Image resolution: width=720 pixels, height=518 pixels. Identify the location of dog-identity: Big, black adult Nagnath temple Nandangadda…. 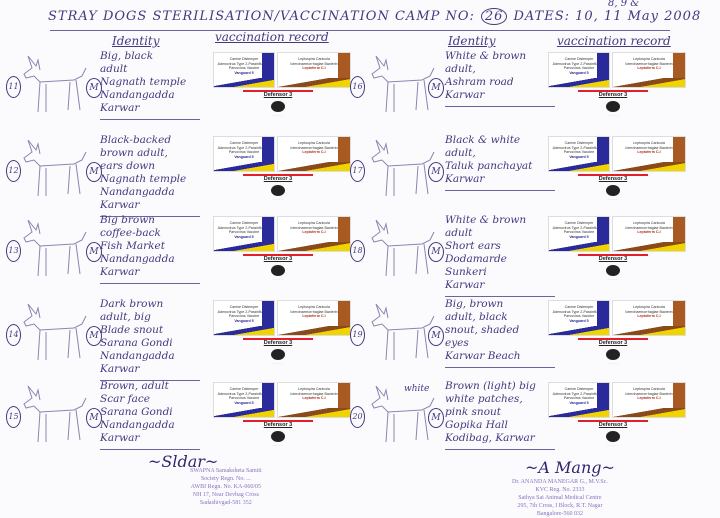
(143, 82).